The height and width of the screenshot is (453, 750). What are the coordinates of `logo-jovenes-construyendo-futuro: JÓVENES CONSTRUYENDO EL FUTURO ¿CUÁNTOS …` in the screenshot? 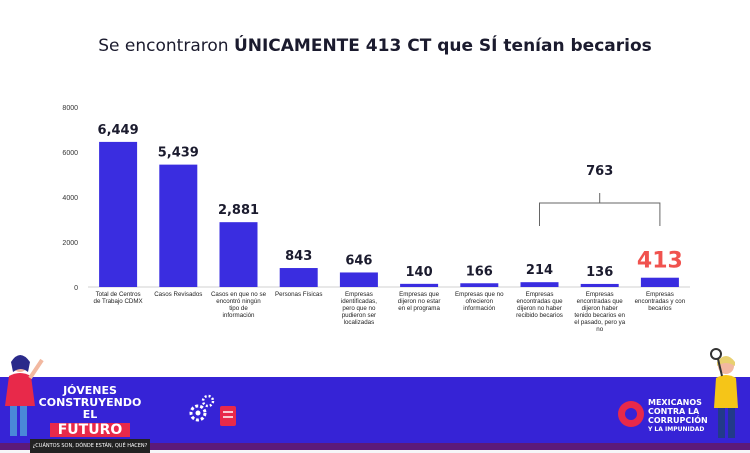 It's located at (90, 419).